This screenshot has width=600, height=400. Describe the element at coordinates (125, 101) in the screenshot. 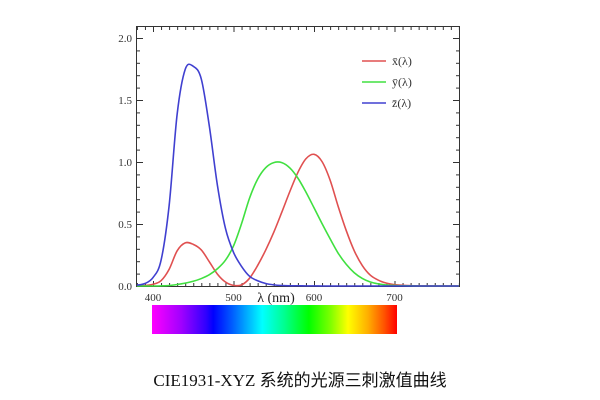

I see `y-tick-label: 1.5` at that location.